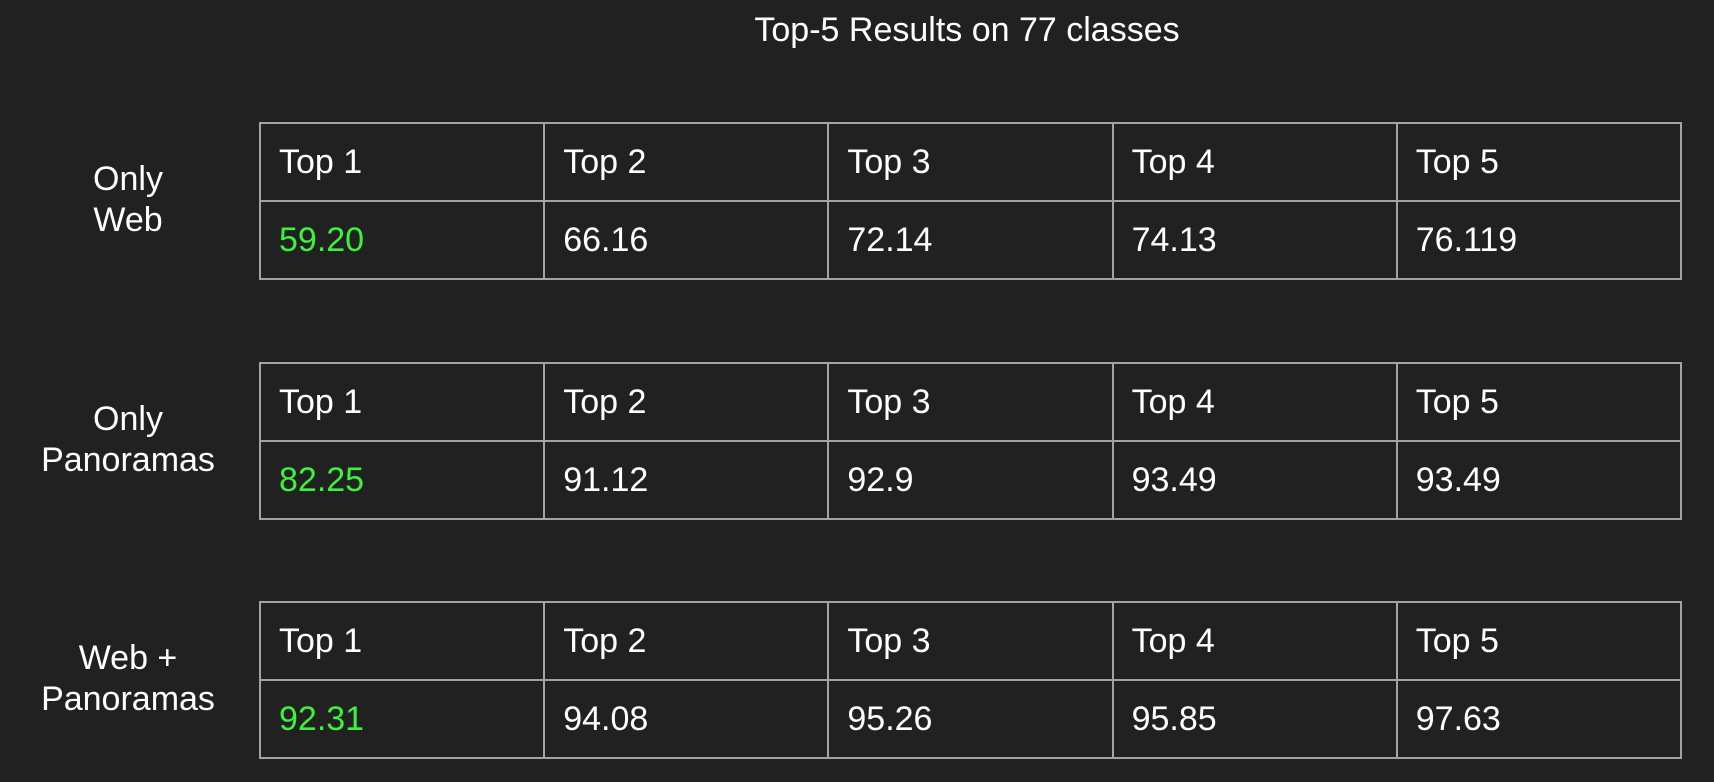 The height and width of the screenshot is (782, 1714). Describe the element at coordinates (1254, 240) in the screenshot. I see `value-cell: 74.13` at that location.